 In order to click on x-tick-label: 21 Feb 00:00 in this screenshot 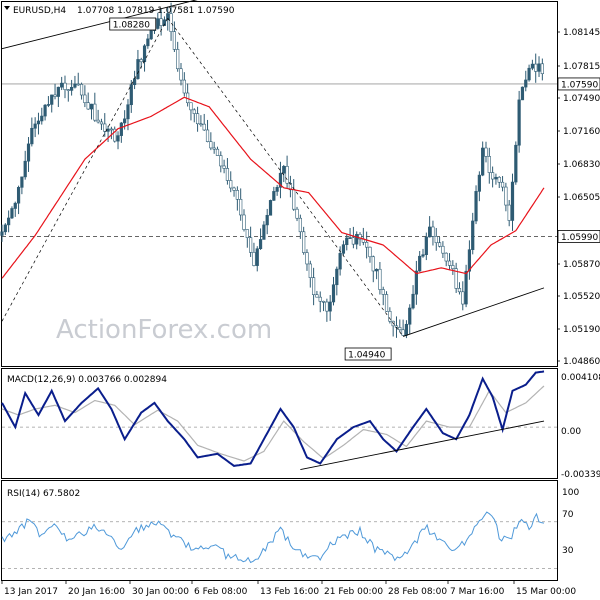, I will do `click(353, 592)`.